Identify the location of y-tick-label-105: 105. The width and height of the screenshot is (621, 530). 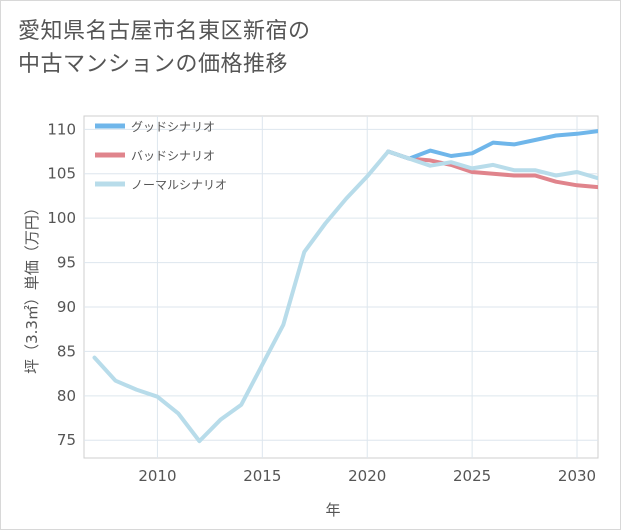
(61, 174).